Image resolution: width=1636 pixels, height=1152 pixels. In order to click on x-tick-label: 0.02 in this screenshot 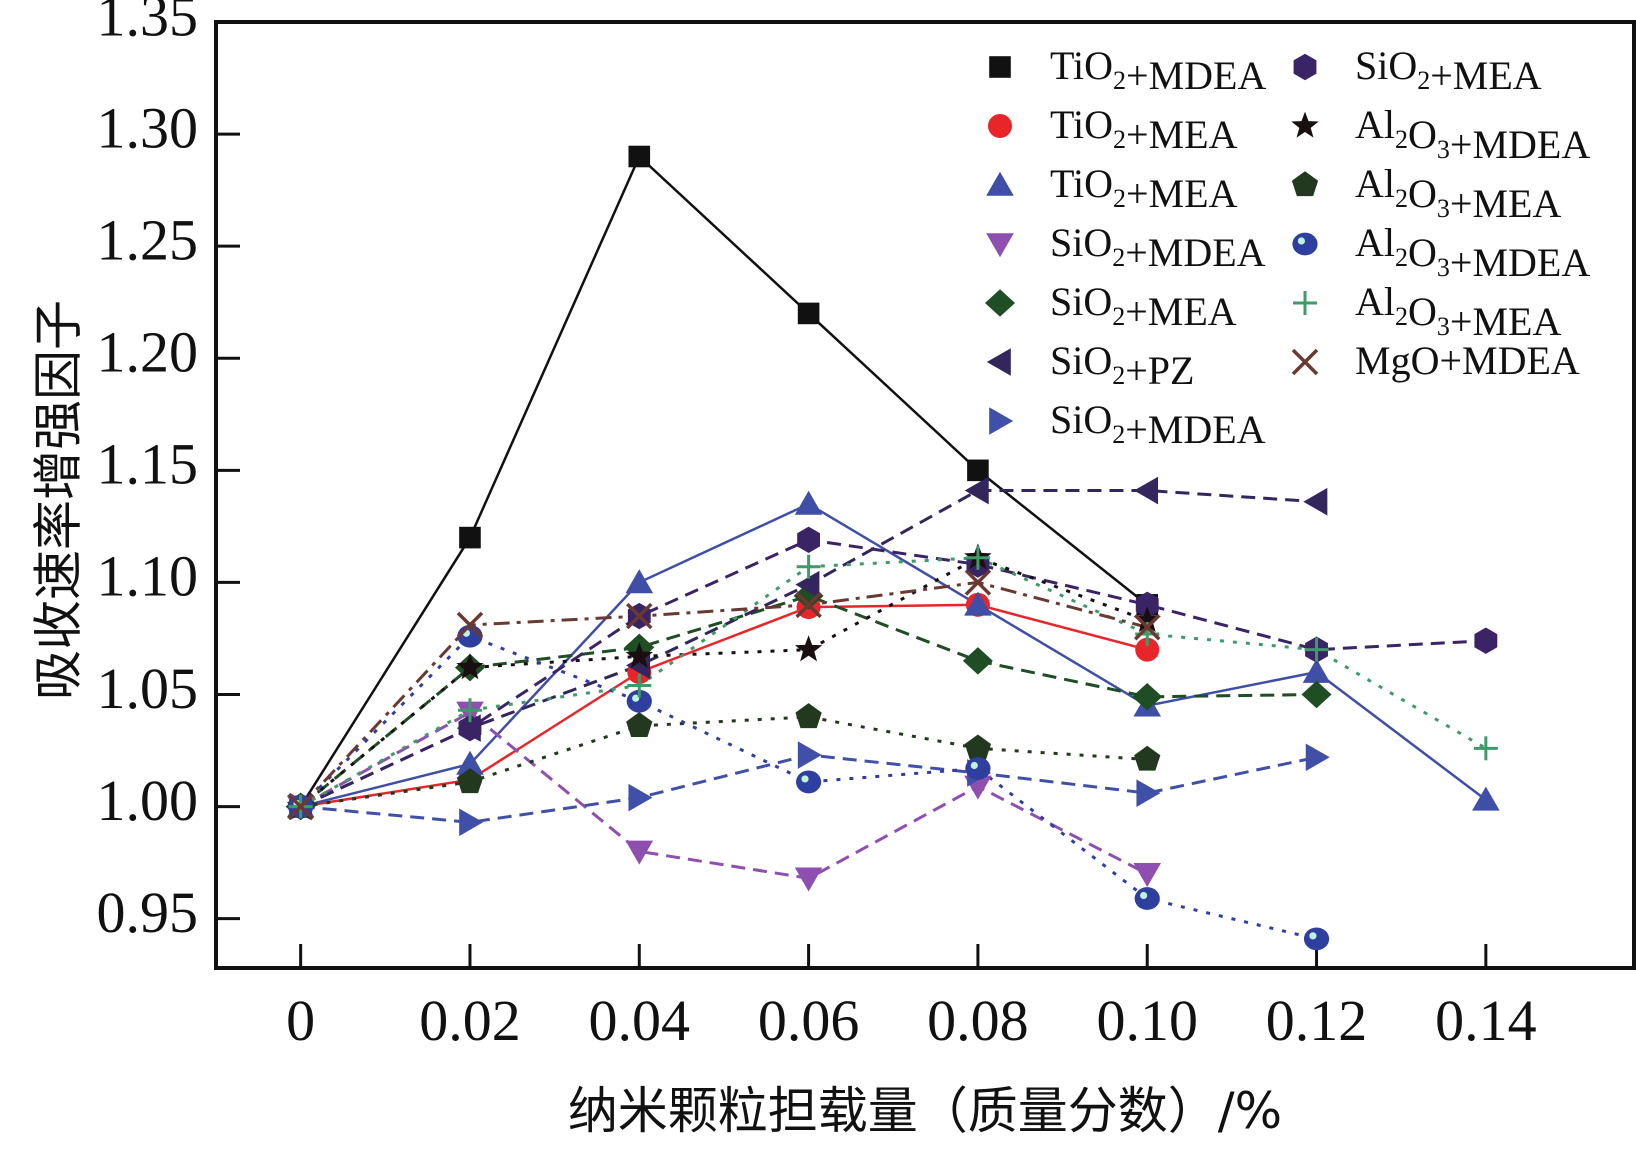, I will do `click(470, 1020)`.